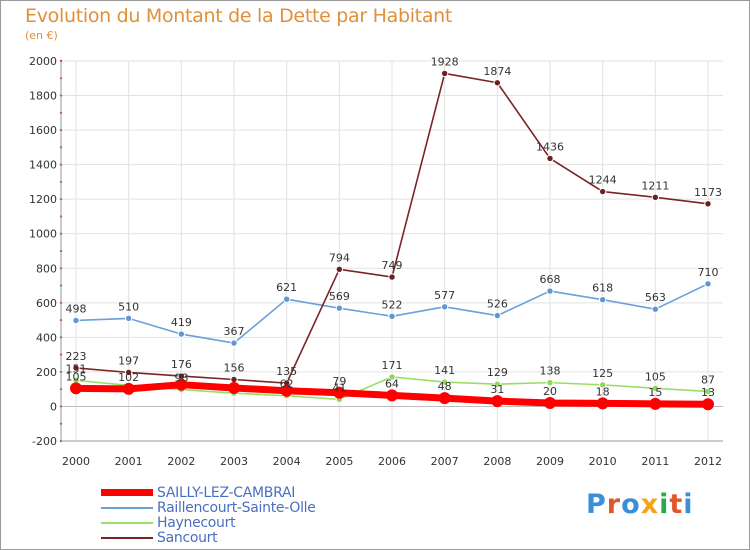 Image resolution: width=750 pixels, height=550 pixels. I want to click on data-label: 62, so click(287, 384).